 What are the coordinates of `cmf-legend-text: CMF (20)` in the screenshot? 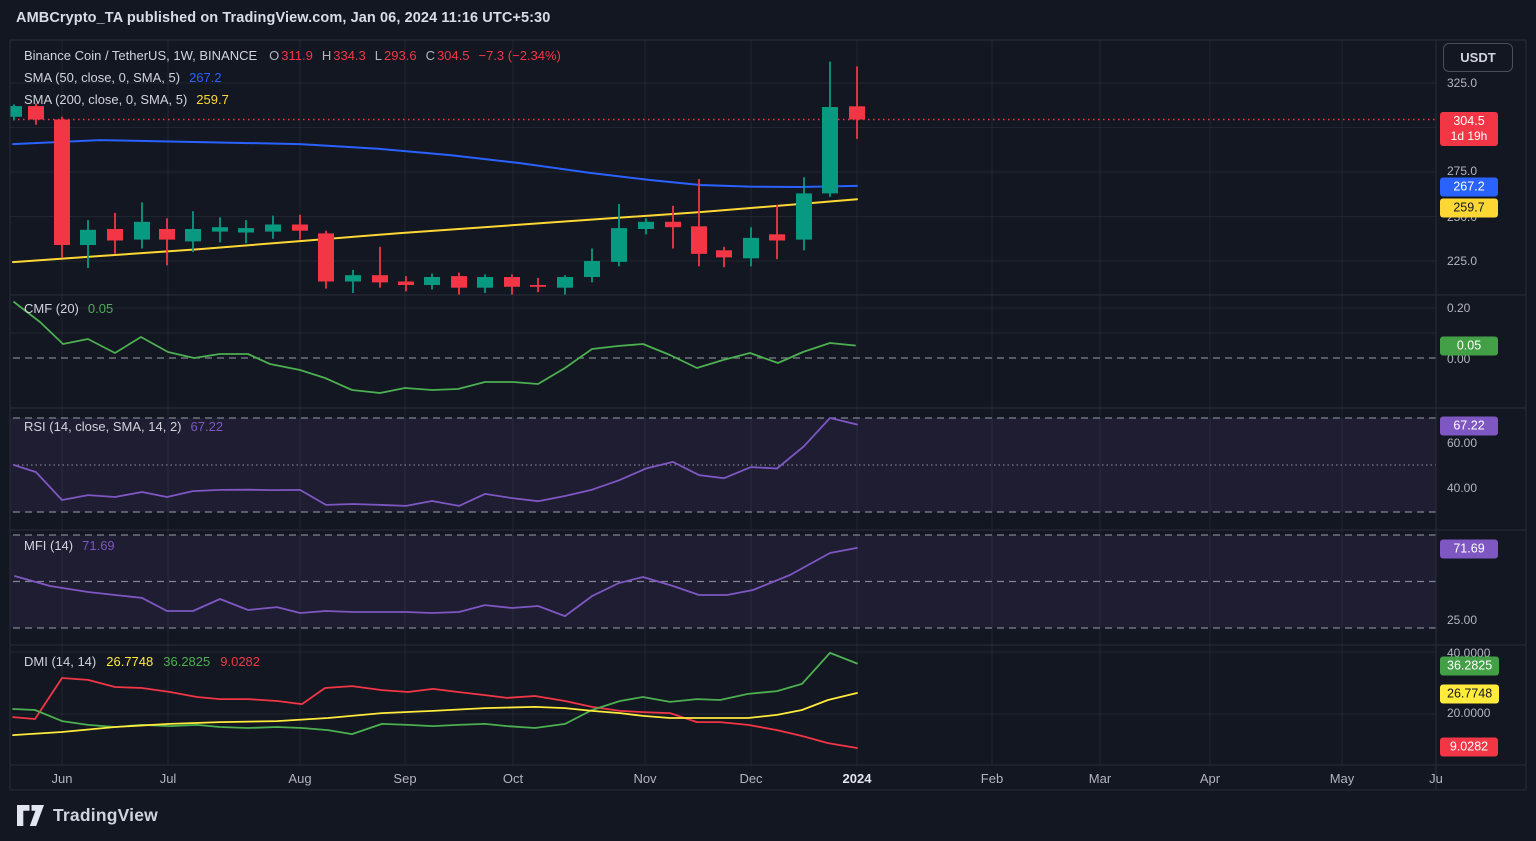 It's located at (51, 308).